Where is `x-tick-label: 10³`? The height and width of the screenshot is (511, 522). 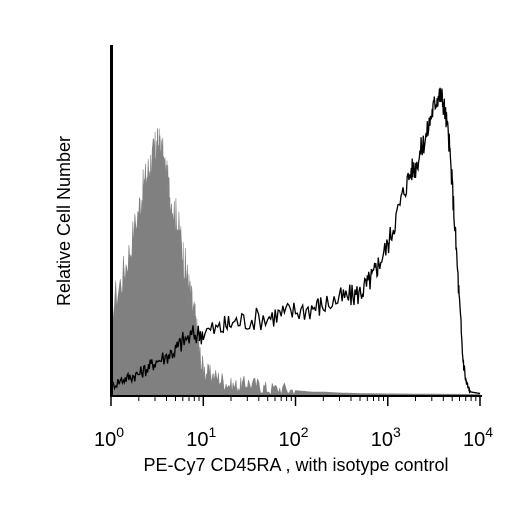
x-tick-label: 10³ is located at coordinates (386, 437).